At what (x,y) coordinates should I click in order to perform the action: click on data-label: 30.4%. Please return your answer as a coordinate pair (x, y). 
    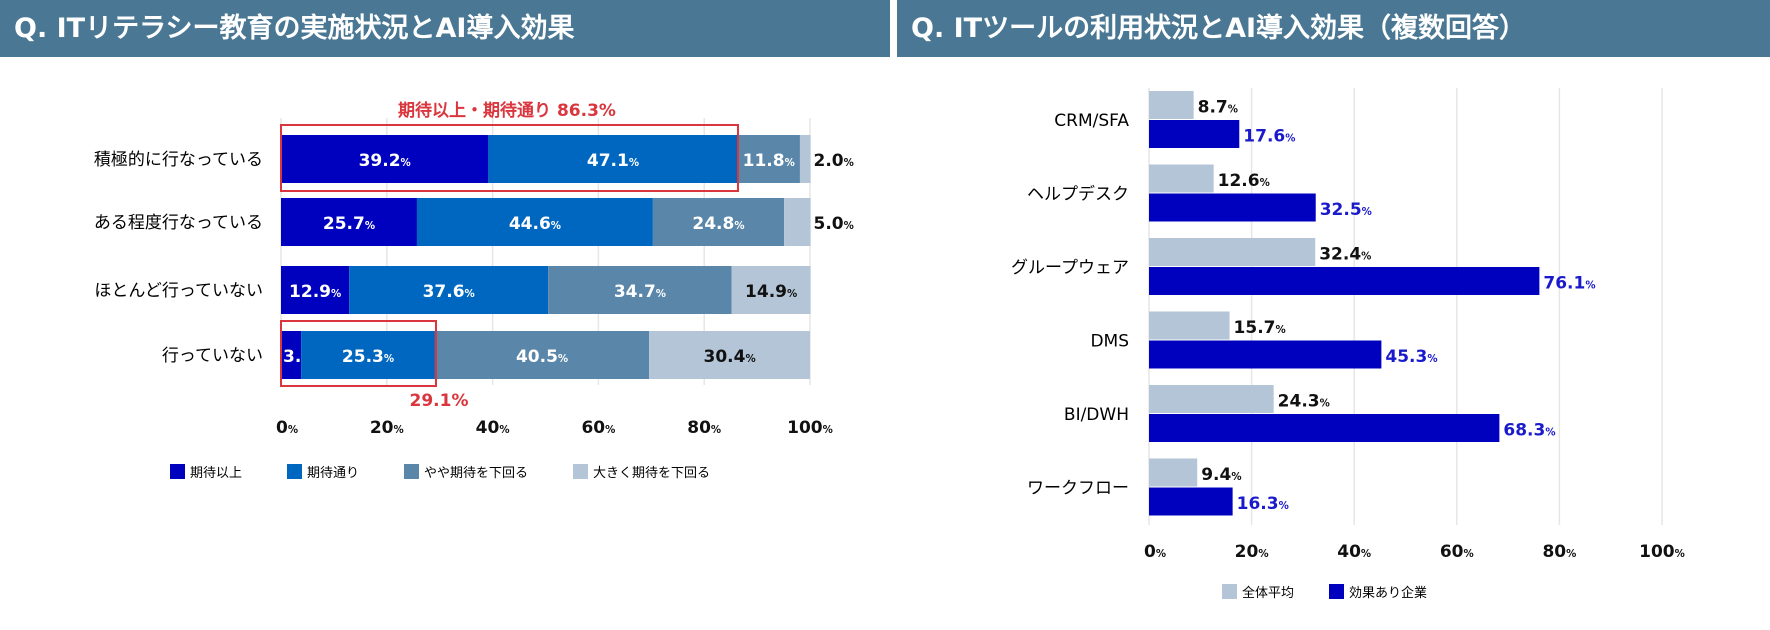
    Looking at the image, I should click on (730, 357).